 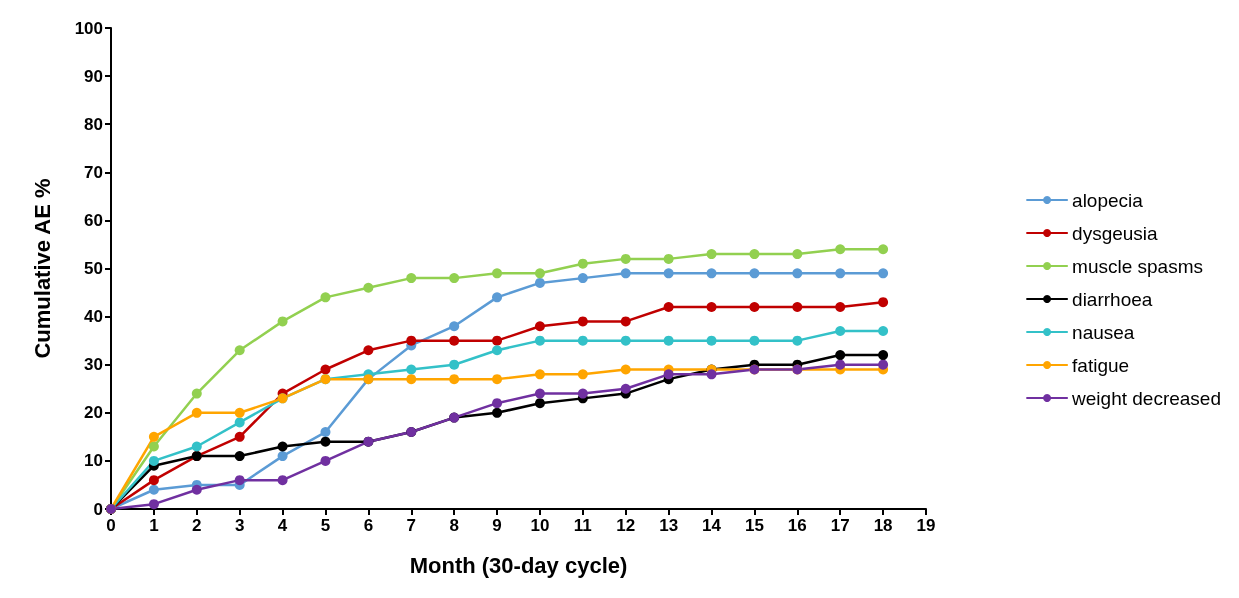 What do you see at coordinates (454, 525) in the screenshot?
I see `x-tick-label: 8` at bounding box center [454, 525].